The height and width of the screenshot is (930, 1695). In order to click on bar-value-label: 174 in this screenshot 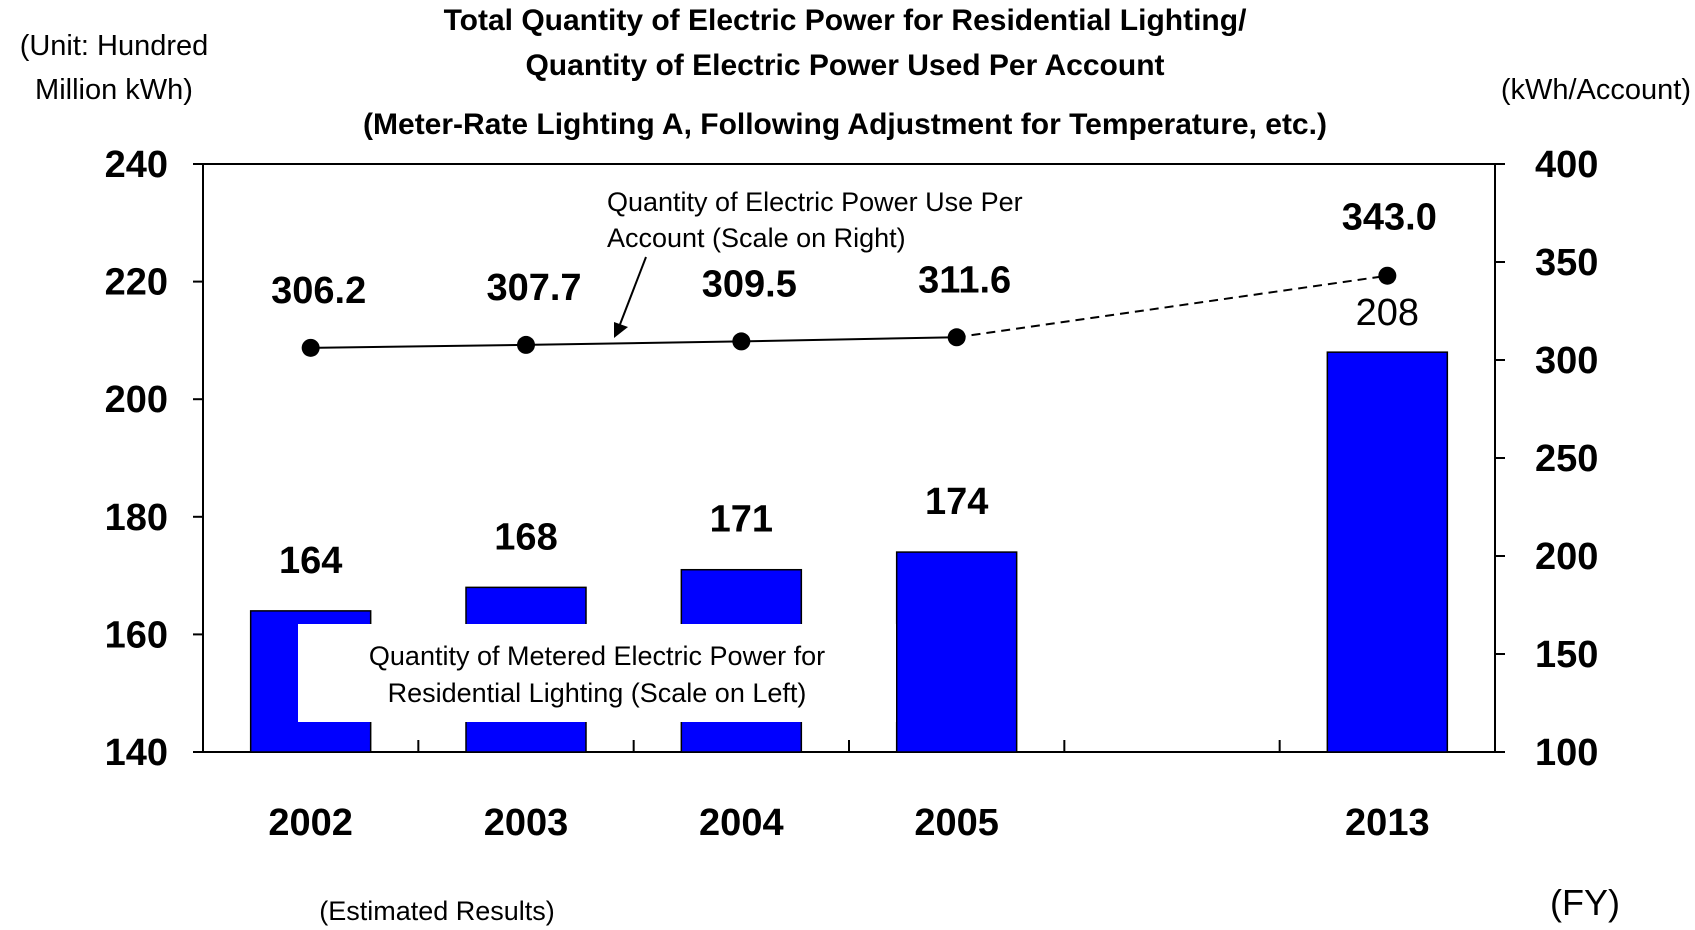, I will do `click(956, 502)`.